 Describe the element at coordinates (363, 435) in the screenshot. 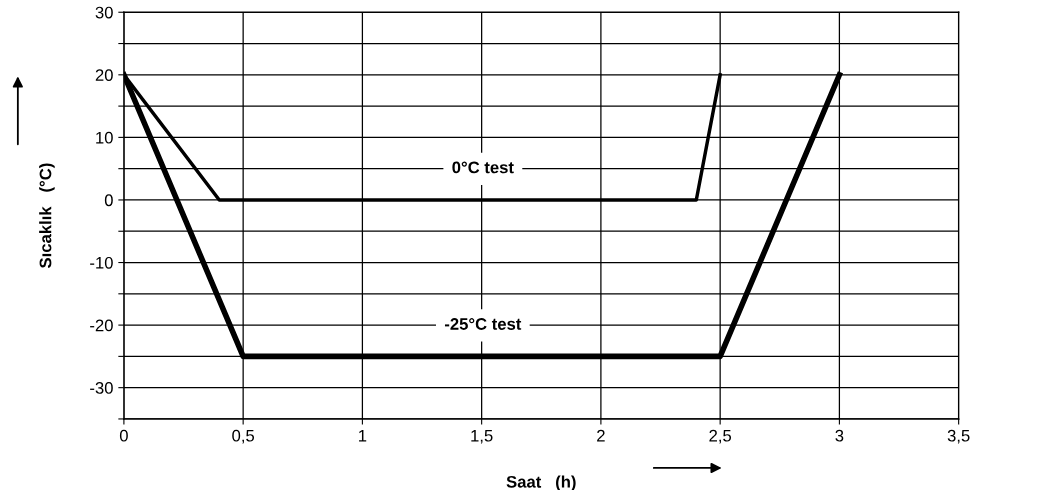

I see `x-tick-label: 1` at that location.